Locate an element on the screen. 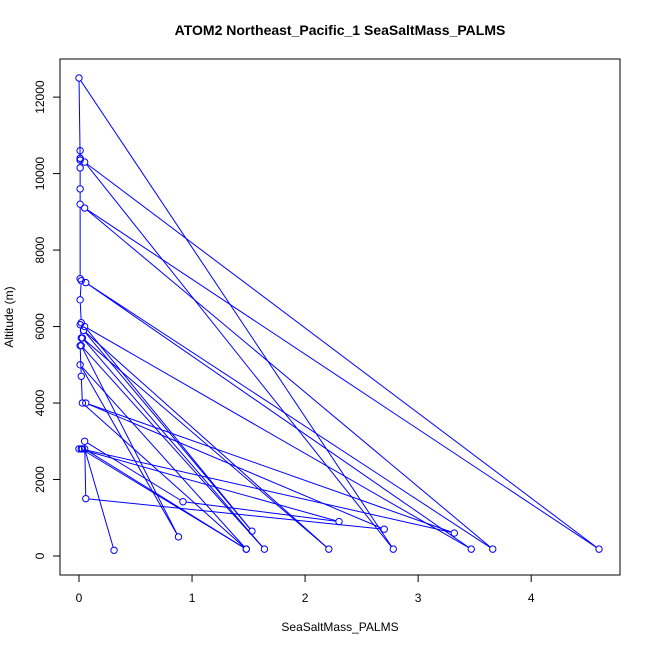 This screenshot has height=650, width=650. y-tick-label: 8000 is located at coordinates (40, 249).